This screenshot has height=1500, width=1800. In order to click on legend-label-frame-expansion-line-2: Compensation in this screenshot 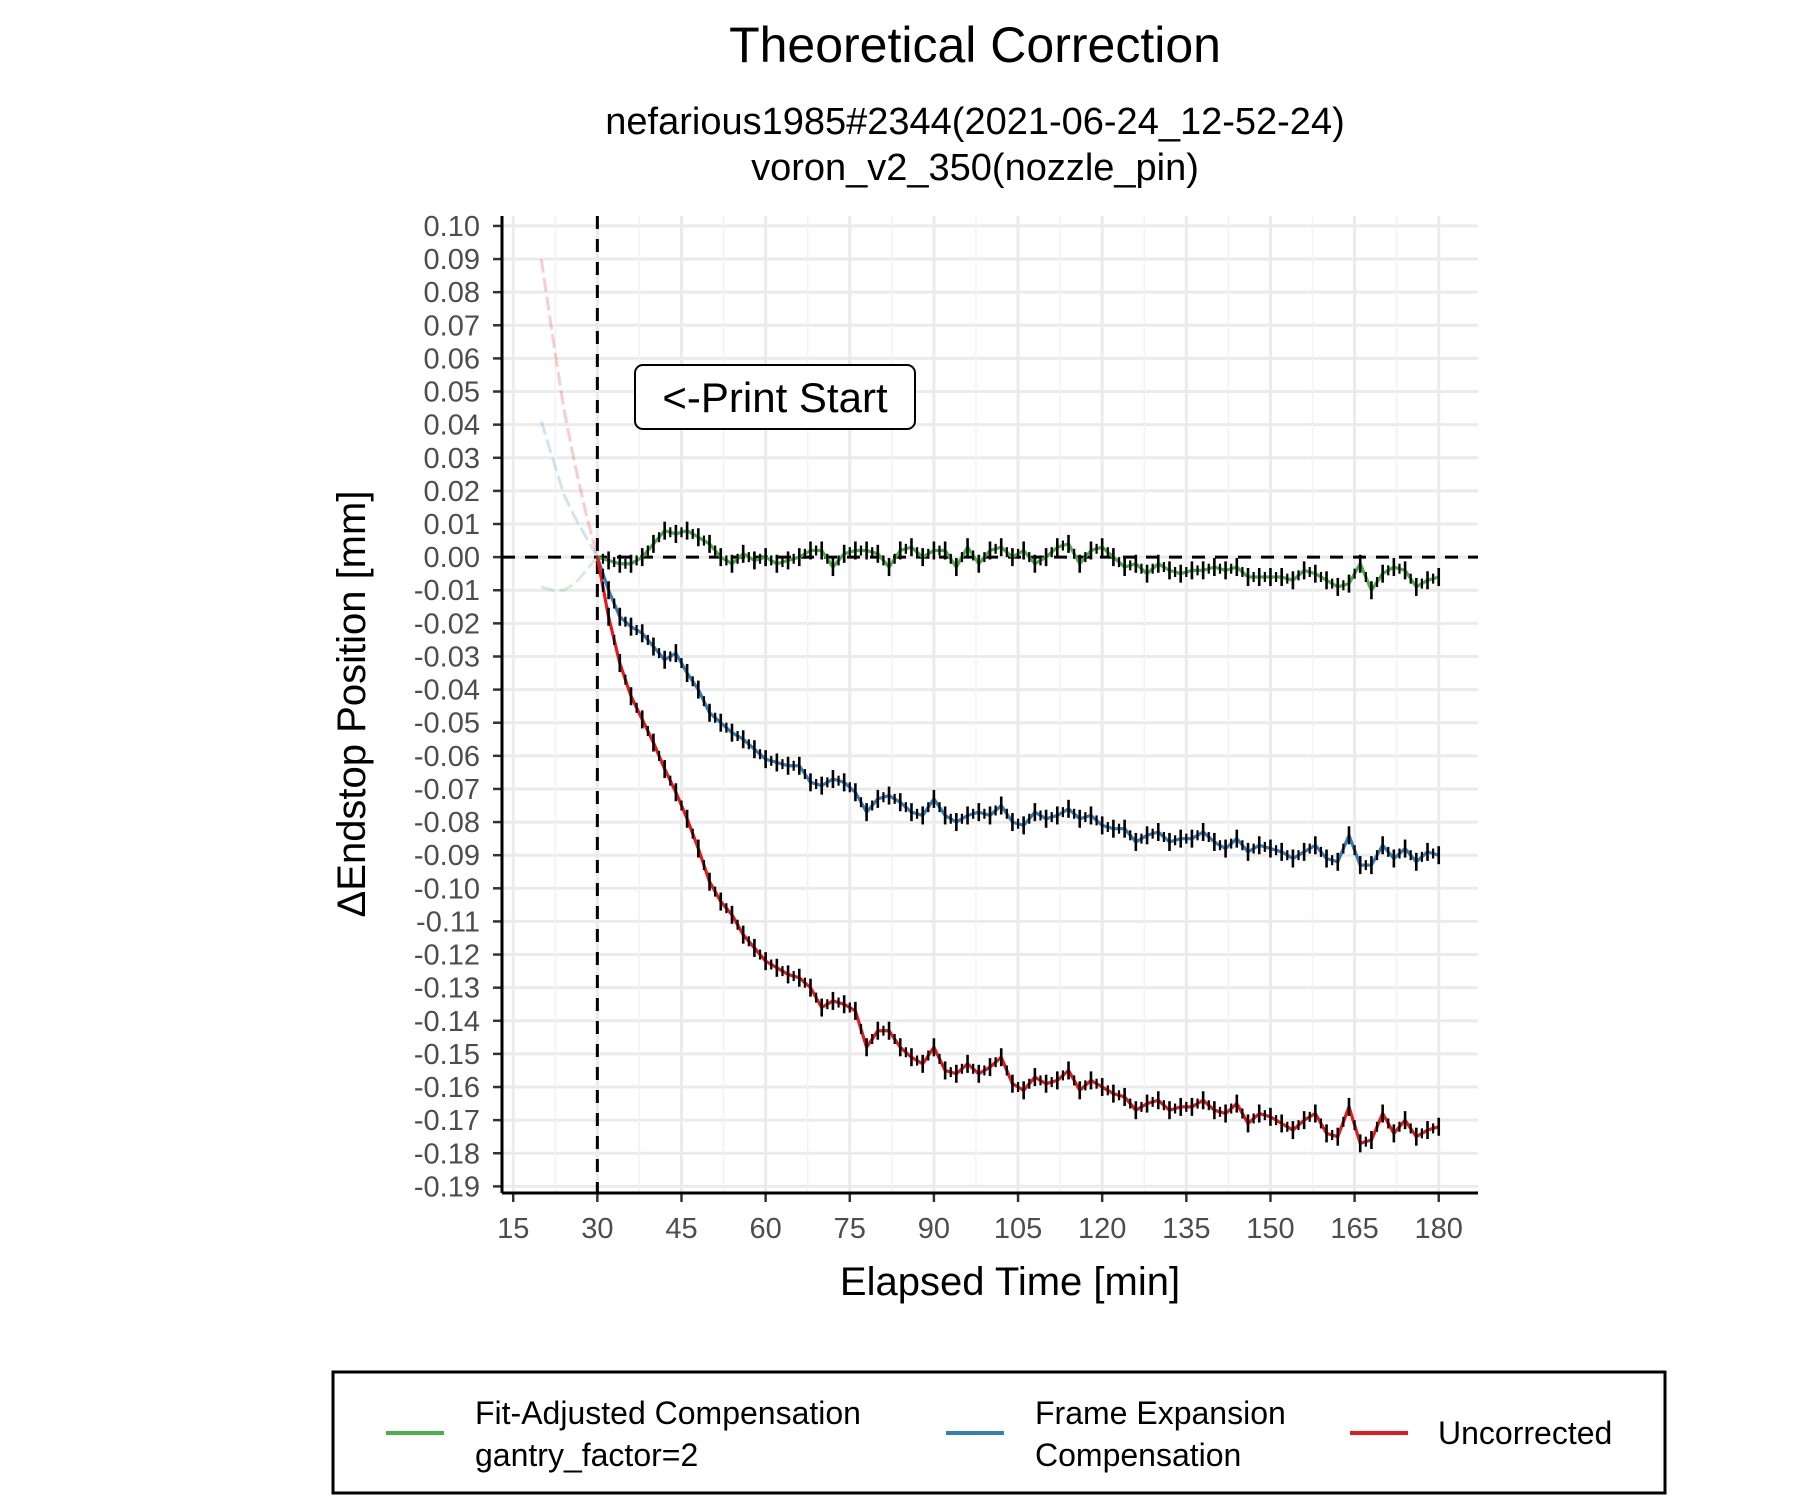, I will do `click(1138, 1455)`.